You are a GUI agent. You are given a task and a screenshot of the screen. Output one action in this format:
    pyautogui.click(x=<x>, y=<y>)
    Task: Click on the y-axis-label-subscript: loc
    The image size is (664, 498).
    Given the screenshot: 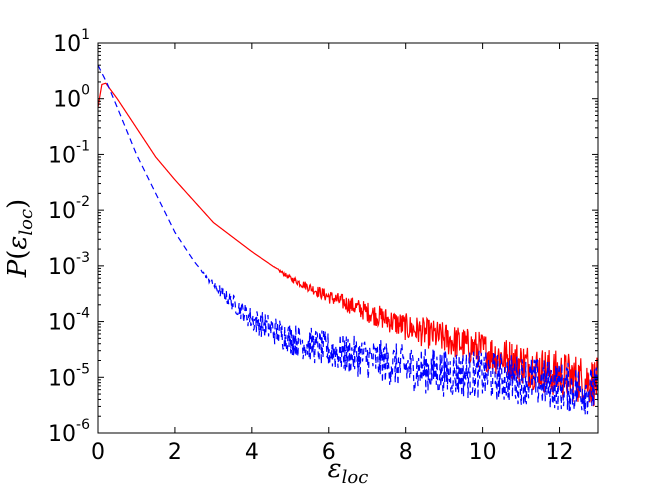 What is the action you would take?
    pyautogui.click(x=26, y=222)
    